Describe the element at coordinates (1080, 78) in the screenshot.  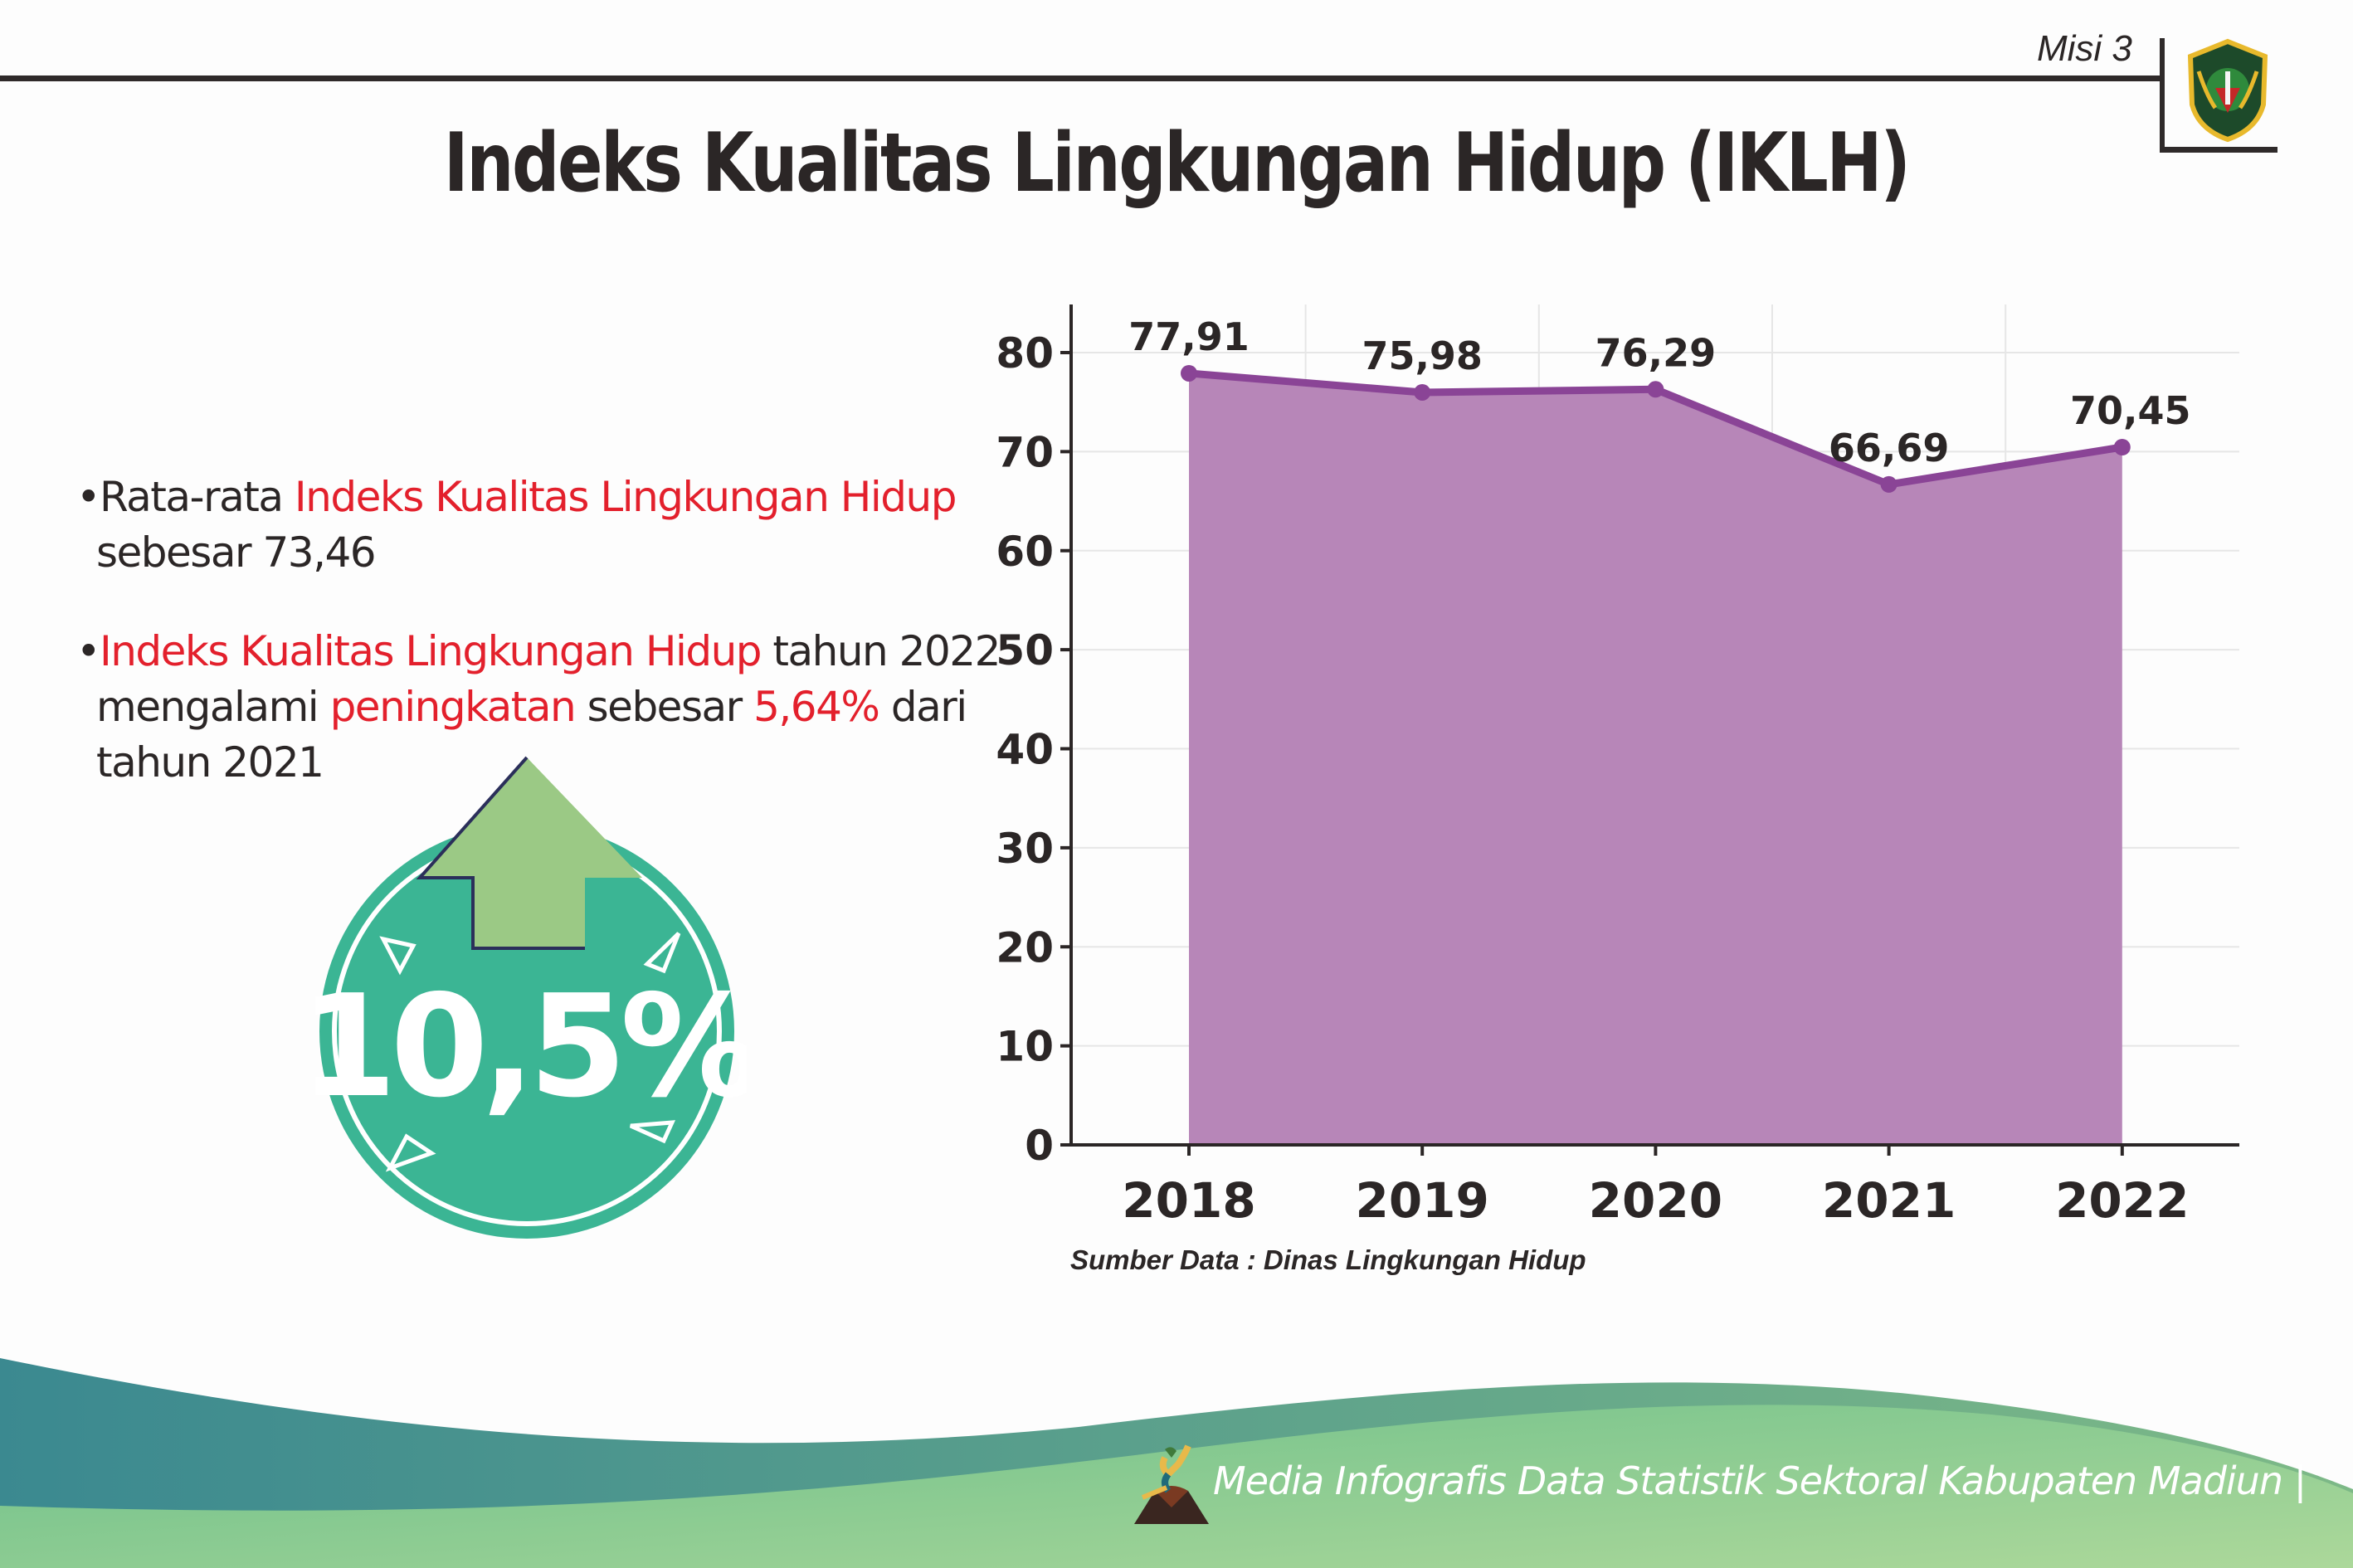
I see `header-rule` at that location.